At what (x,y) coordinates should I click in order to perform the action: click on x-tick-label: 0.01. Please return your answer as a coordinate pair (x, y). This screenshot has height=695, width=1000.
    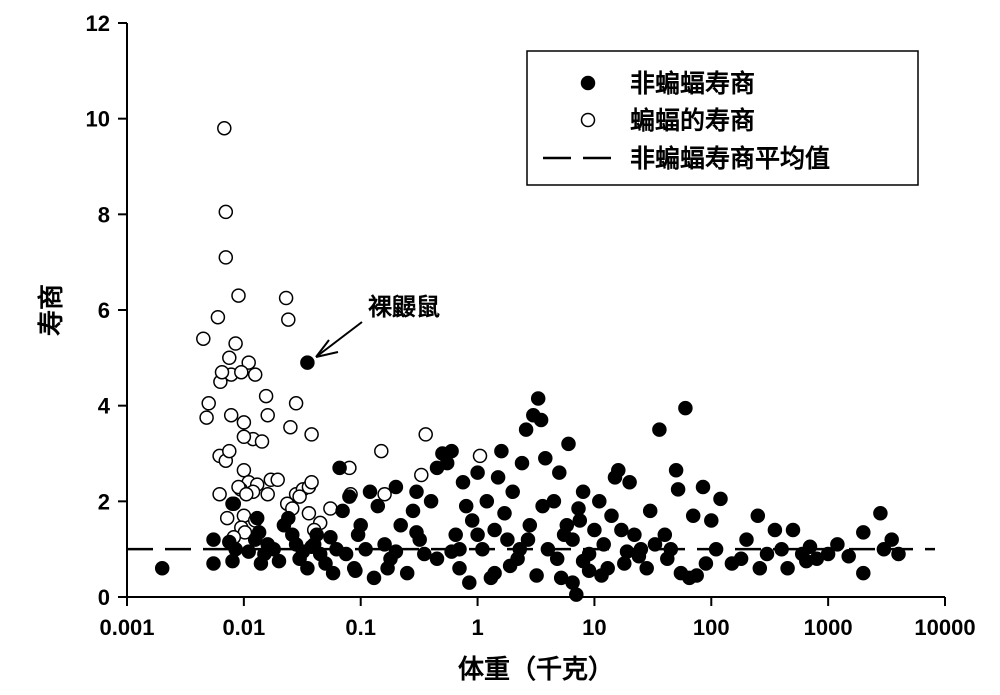
    Looking at the image, I should click on (243, 627).